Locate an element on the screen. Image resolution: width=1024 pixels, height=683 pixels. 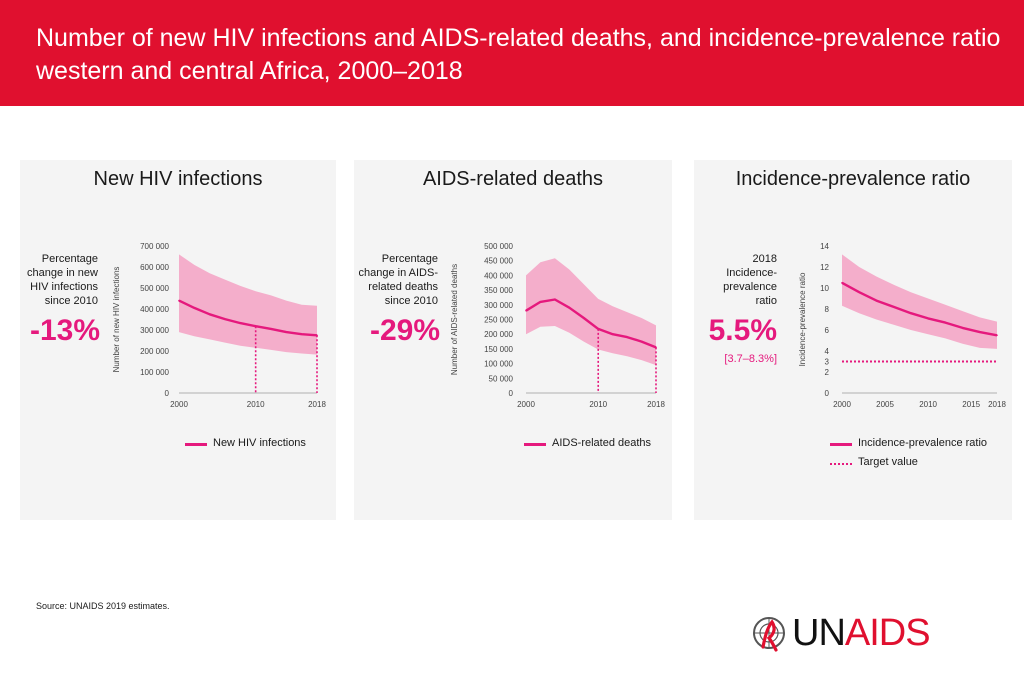
stat-value: -29% is located at coordinates (404, 330).